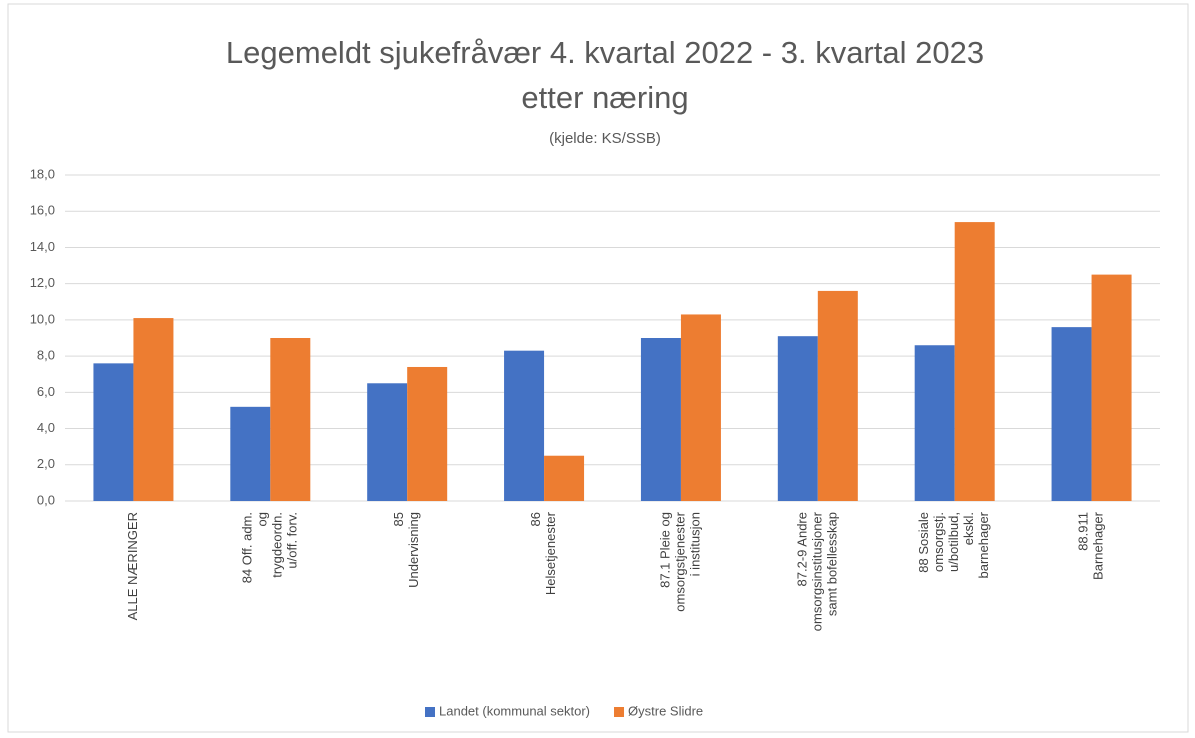 This screenshot has height=738, width=1195. I want to click on y-tick-label: 16,0, so click(42, 210).